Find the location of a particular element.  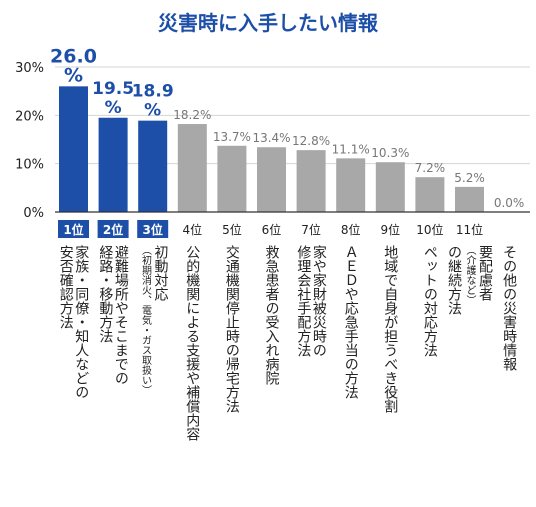

y-tick-label: 0% is located at coordinates (33, 213).